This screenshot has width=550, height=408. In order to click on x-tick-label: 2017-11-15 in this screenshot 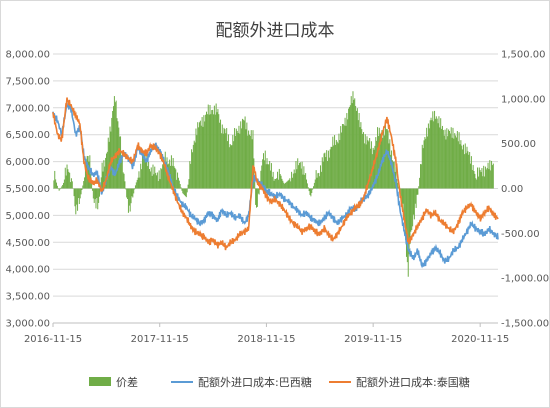, I will do `click(160, 339)`.